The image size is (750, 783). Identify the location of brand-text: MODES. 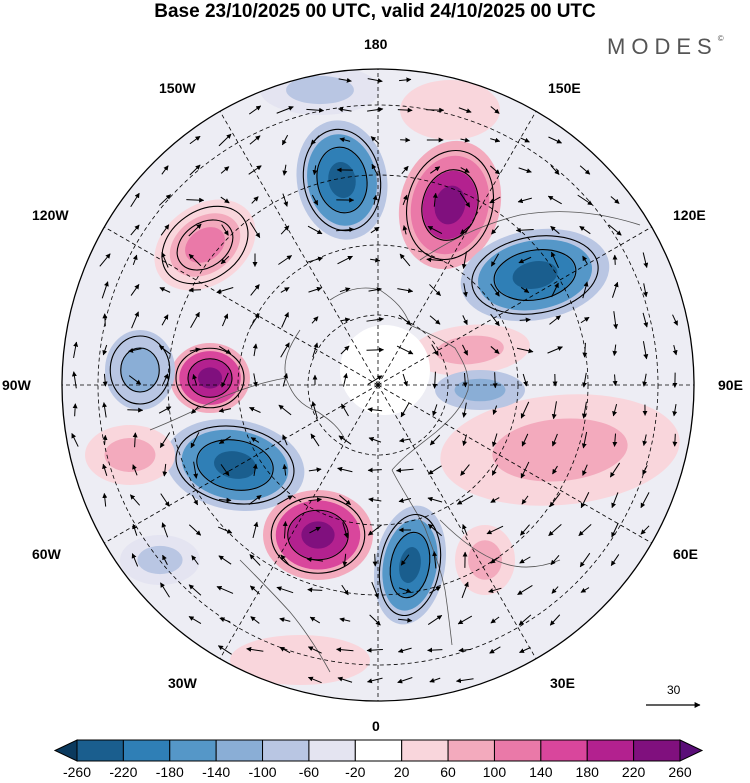
(662, 46).